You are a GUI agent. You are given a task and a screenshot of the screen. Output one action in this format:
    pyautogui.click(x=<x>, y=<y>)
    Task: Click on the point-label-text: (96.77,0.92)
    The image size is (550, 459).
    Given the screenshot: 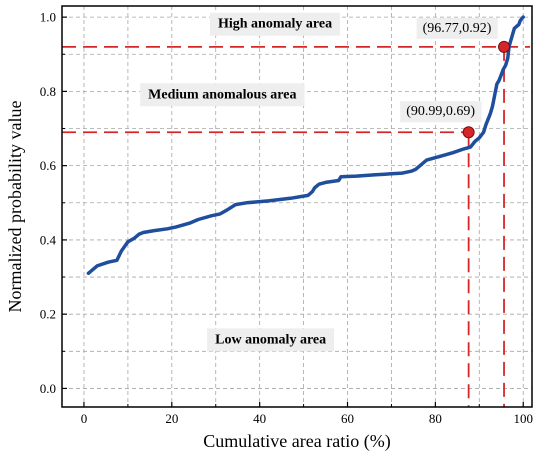 What is the action you would take?
    pyautogui.click(x=457, y=28)
    